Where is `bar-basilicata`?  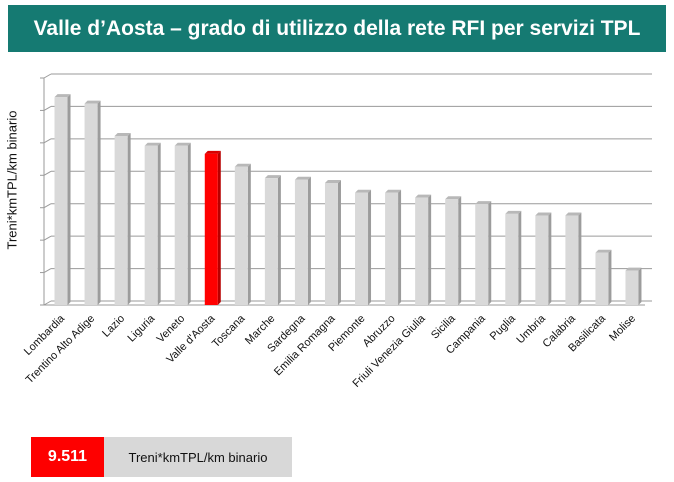
bar-basilicata is located at coordinates (603, 277).